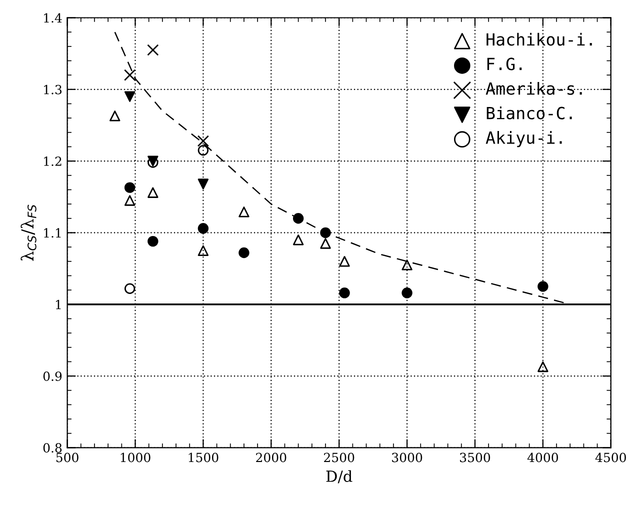 The image size is (641, 507). I want to click on x-tick-label: 1000, so click(135, 457).